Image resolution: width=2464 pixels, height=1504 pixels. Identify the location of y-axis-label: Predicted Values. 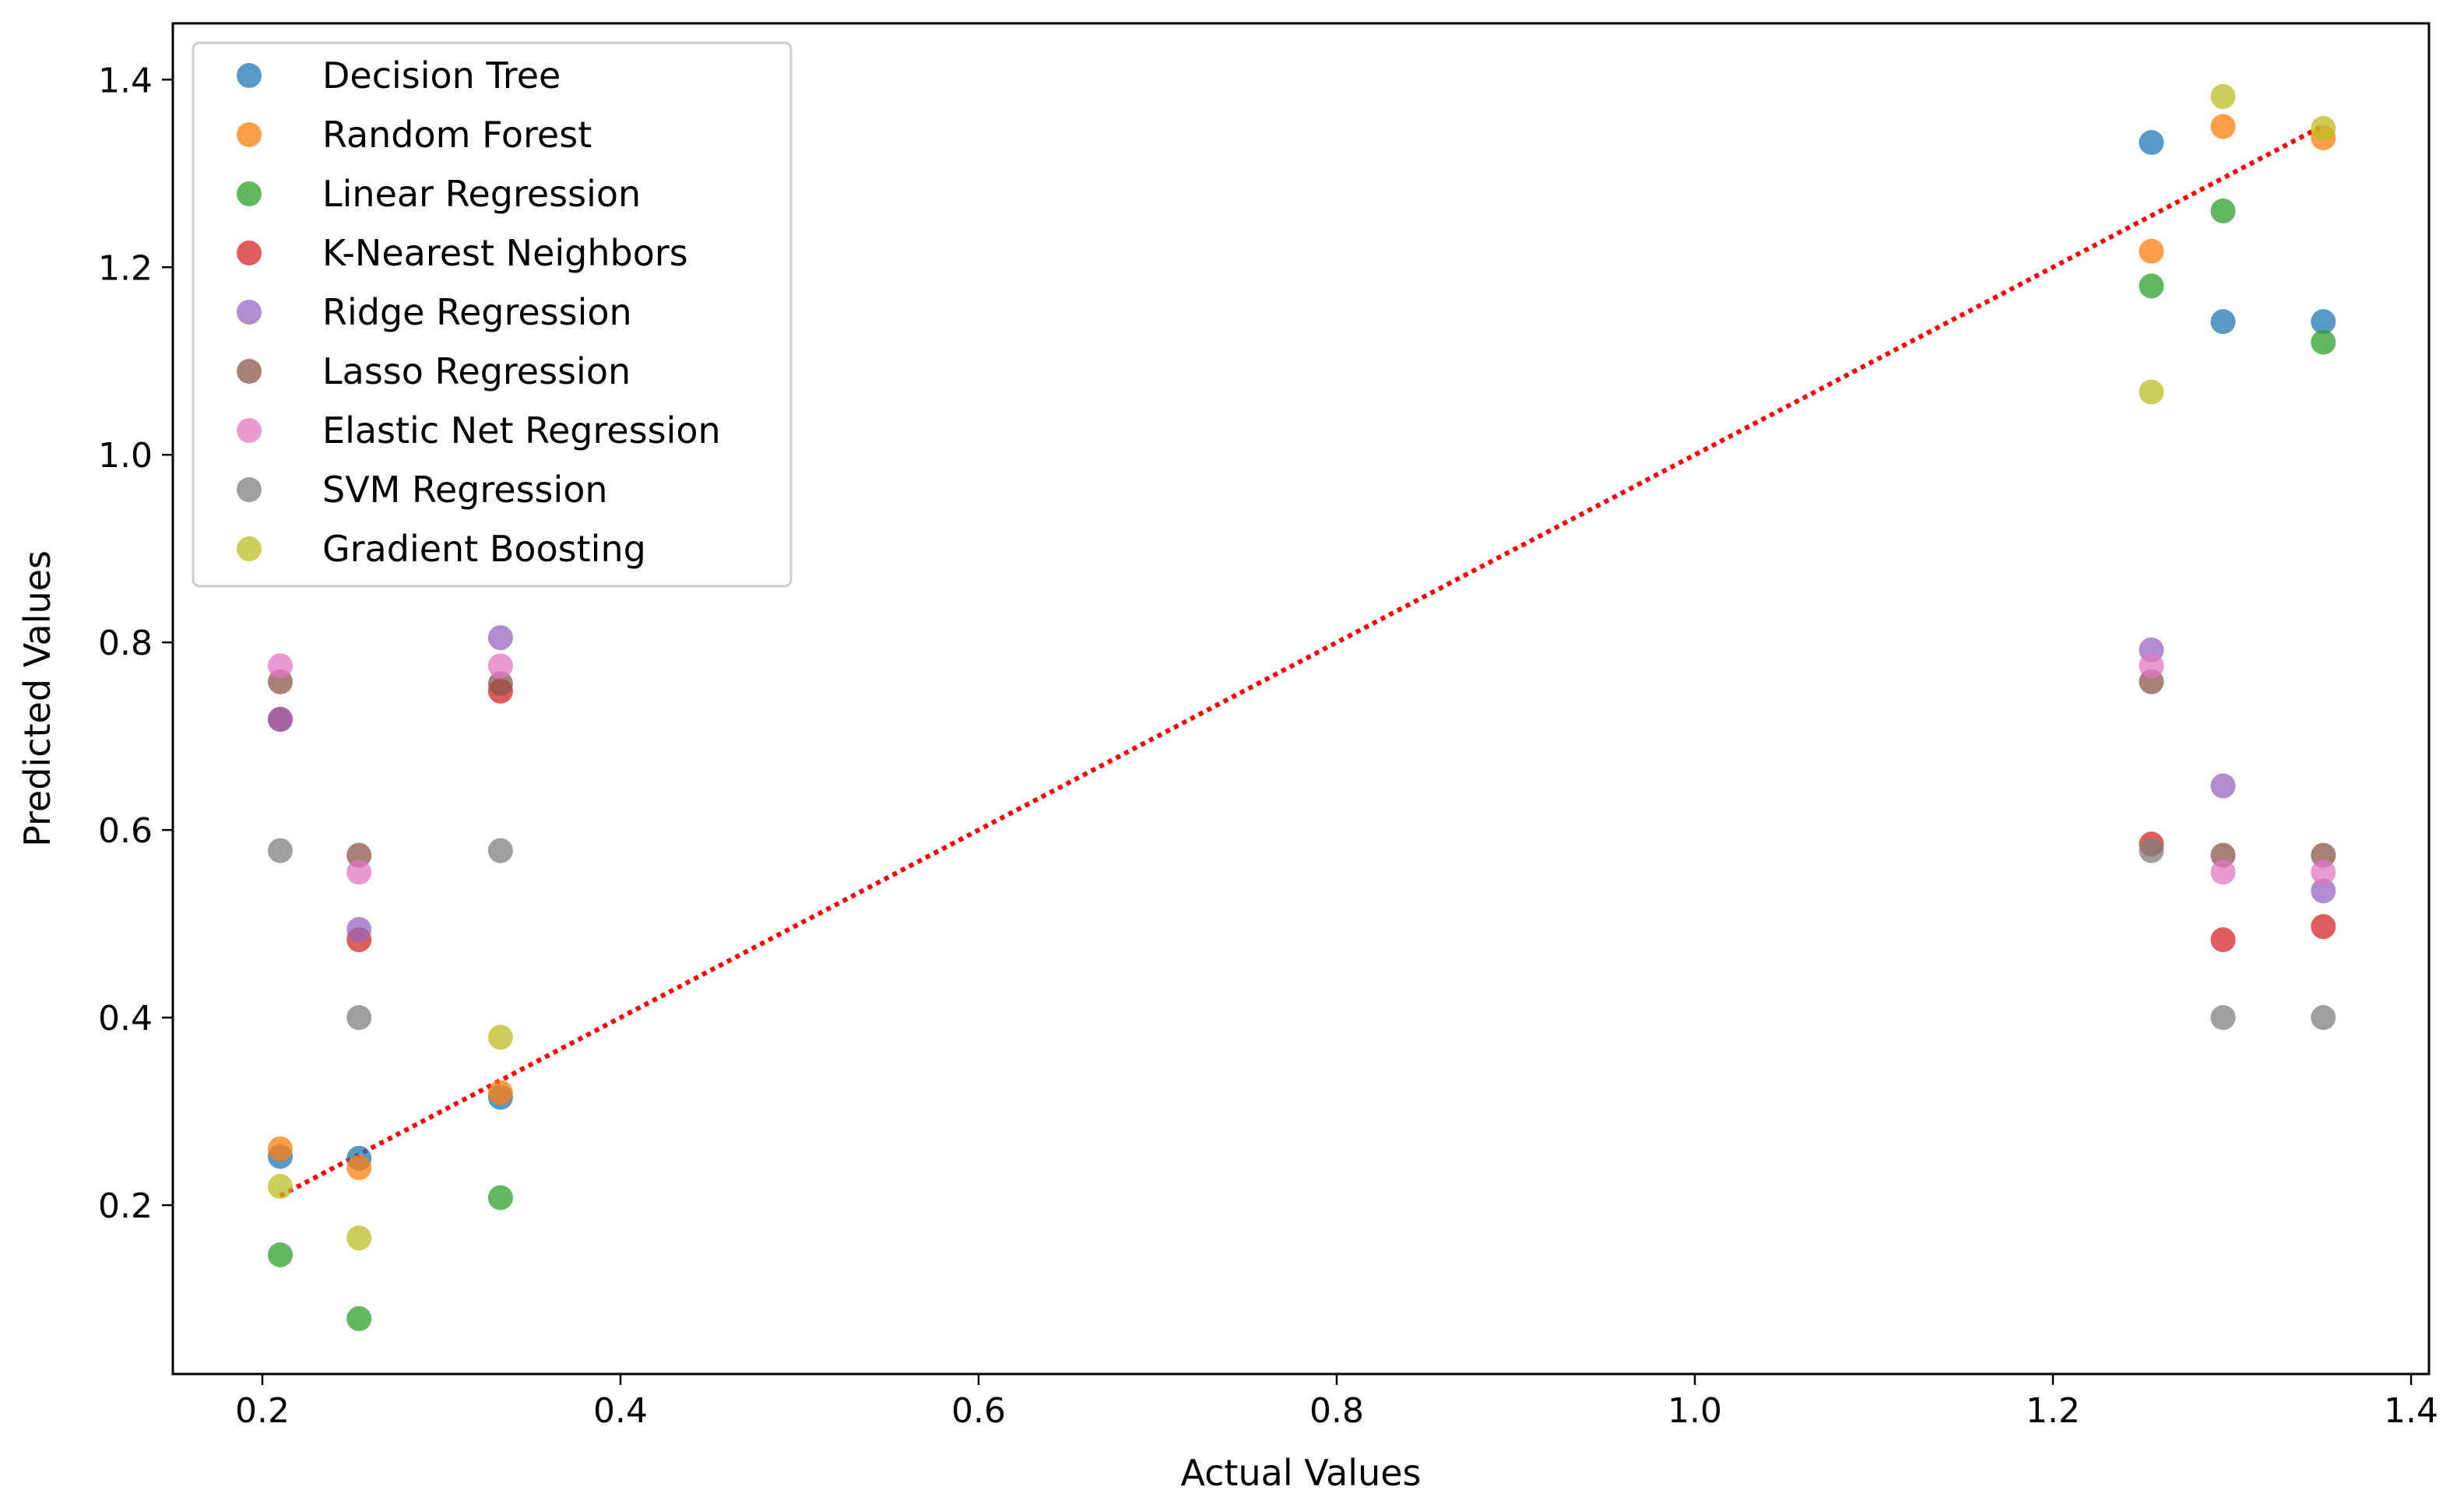
(37, 698).